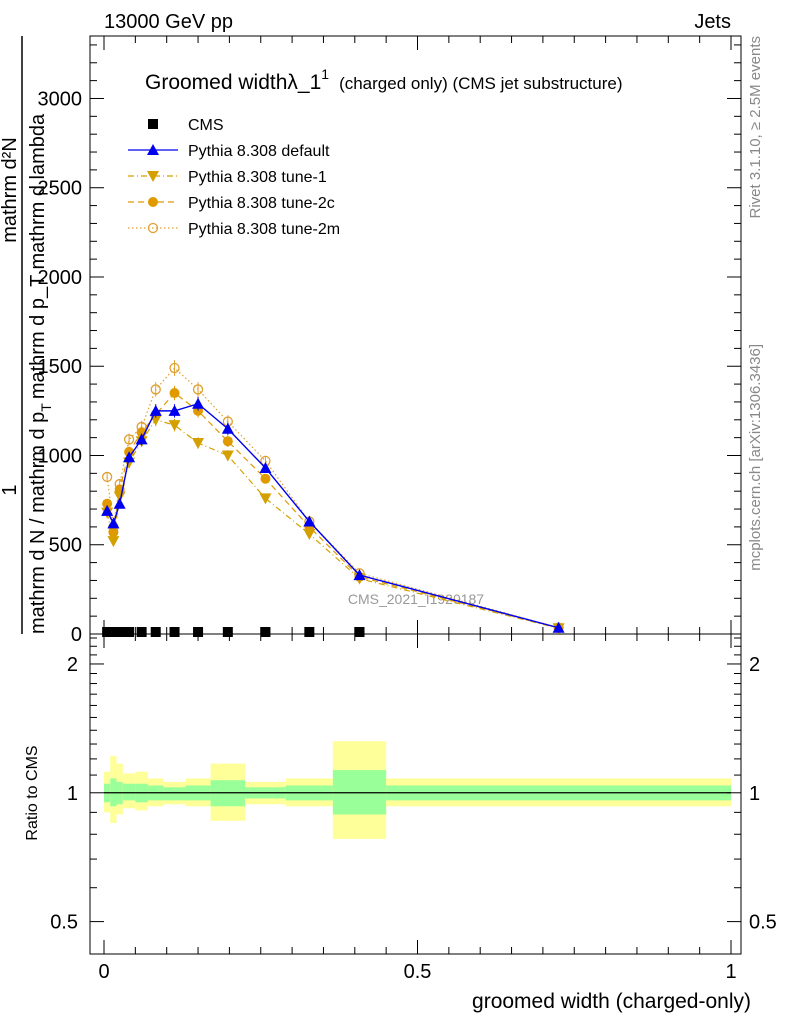  Describe the element at coordinates (10, 489) in the screenshot. I see `y-label-one: 1` at that location.